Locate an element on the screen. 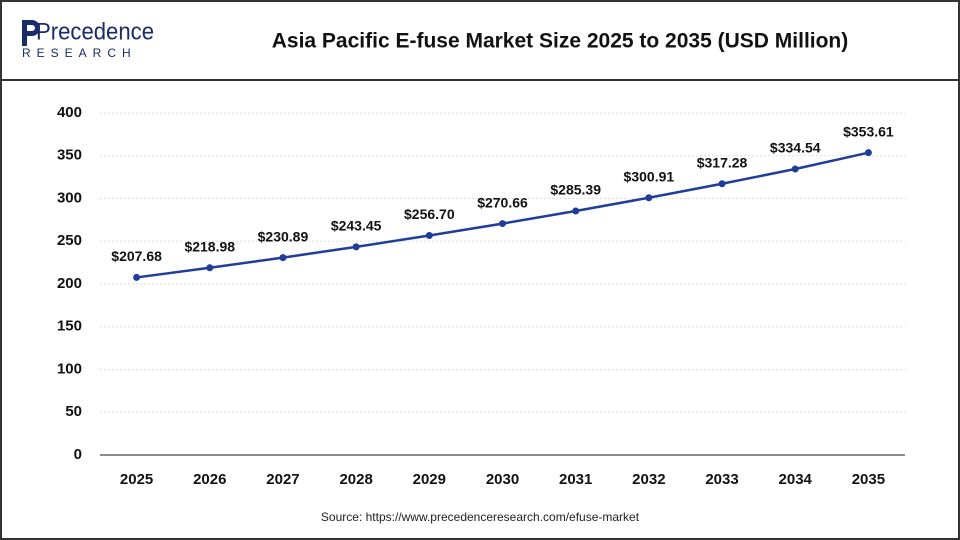  x-tick-label: 2030 is located at coordinates (502, 479).